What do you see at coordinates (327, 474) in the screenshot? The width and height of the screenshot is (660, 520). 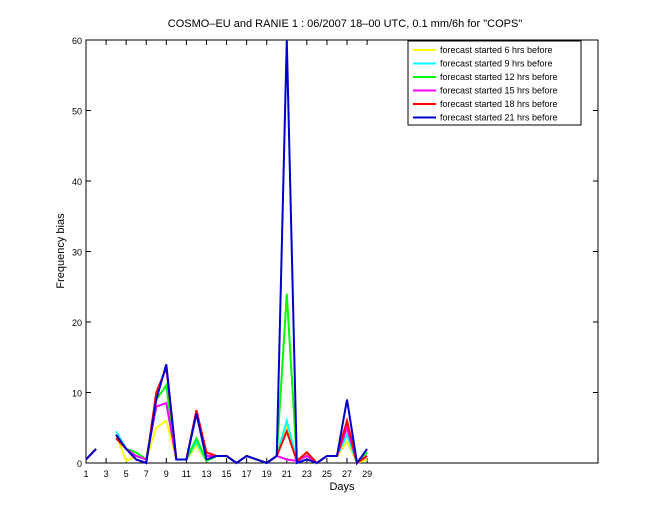 I see `x-tick-label: 25` at bounding box center [327, 474].